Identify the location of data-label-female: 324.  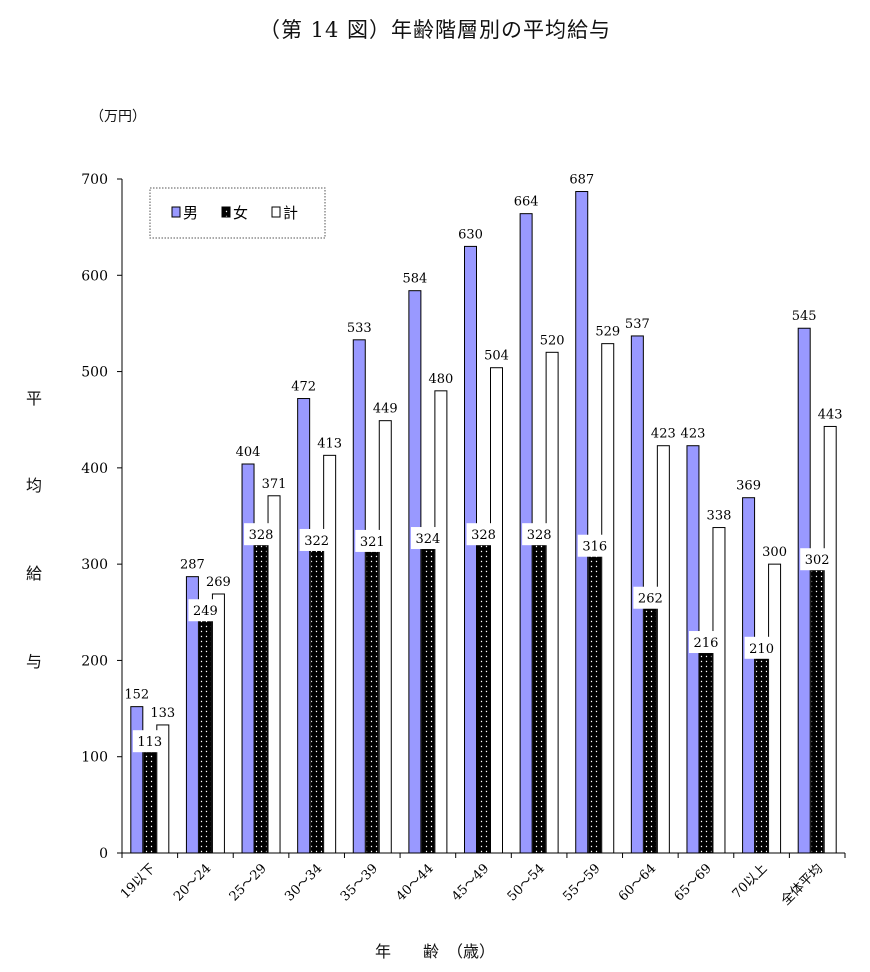
(427, 539).